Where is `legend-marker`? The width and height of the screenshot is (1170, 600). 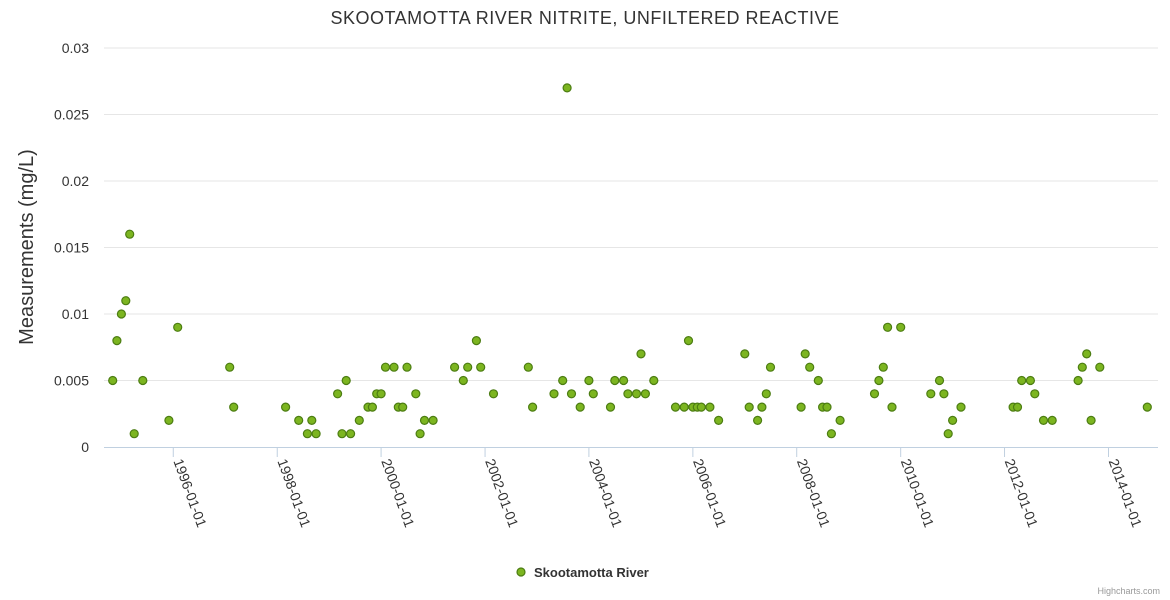 legend-marker is located at coordinates (521, 572).